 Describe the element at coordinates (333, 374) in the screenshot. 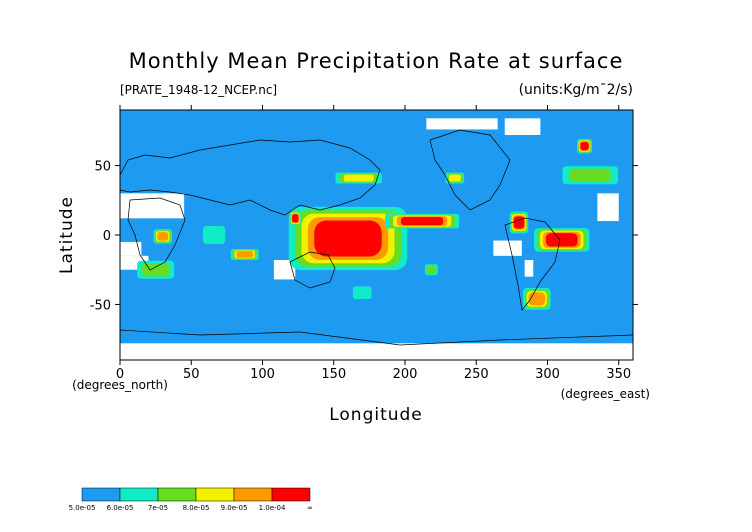

I see `x-tick-label: 150` at that location.